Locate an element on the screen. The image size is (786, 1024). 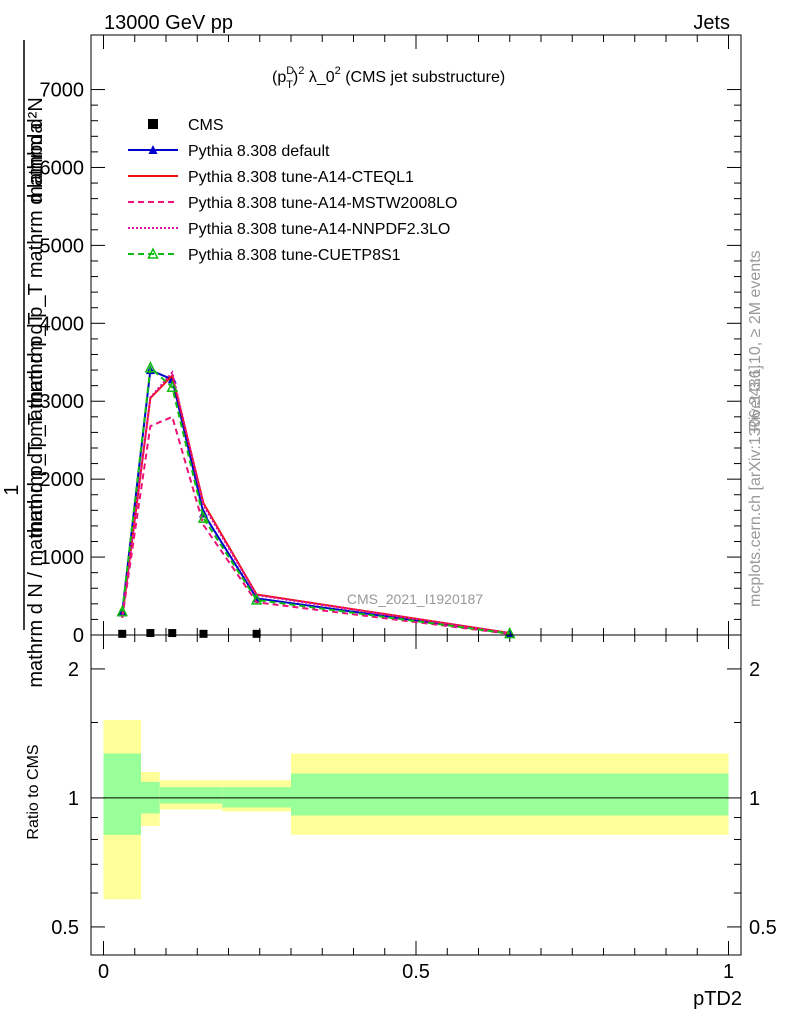
header-left: 13000 GeV pp is located at coordinates (168, 23).